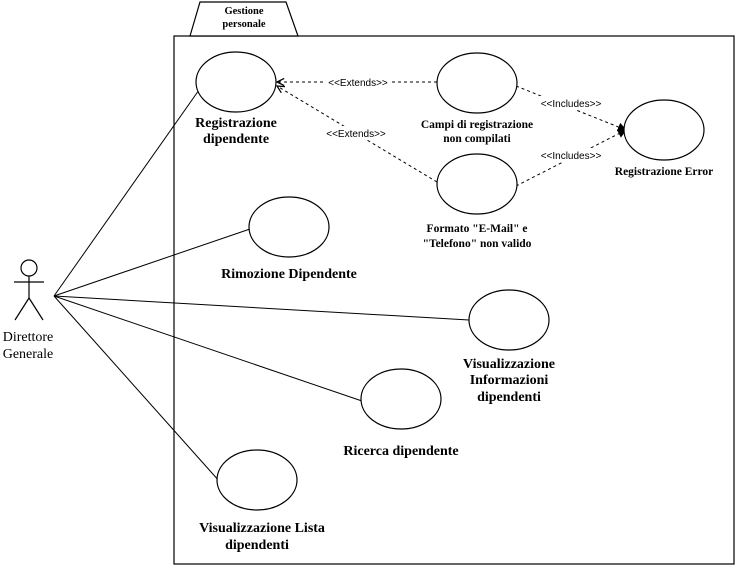 This screenshot has width=737, height=566. What do you see at coordinates (137, 389) in the screenshot?
I see `association-visualizzazione-lista` at bounding box center [137, 389].